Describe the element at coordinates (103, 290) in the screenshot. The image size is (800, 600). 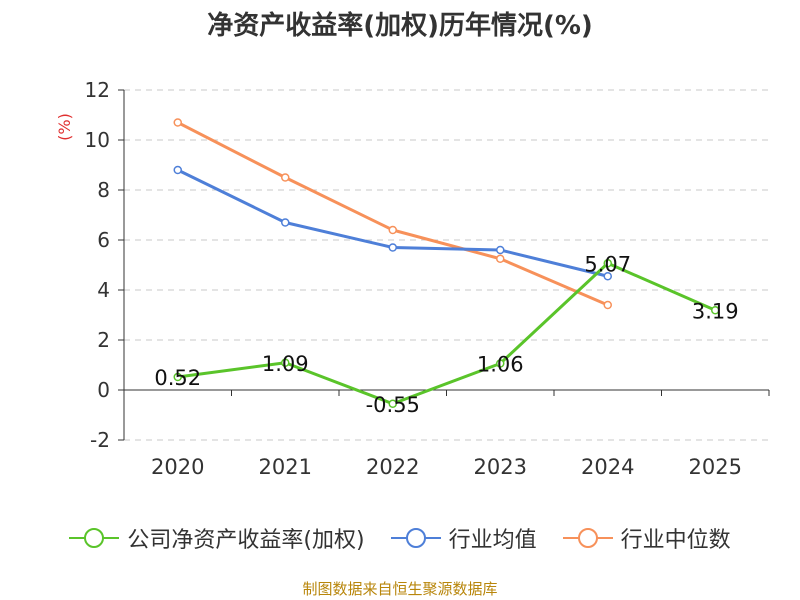
I see `y-tick-label: 4` at that location.